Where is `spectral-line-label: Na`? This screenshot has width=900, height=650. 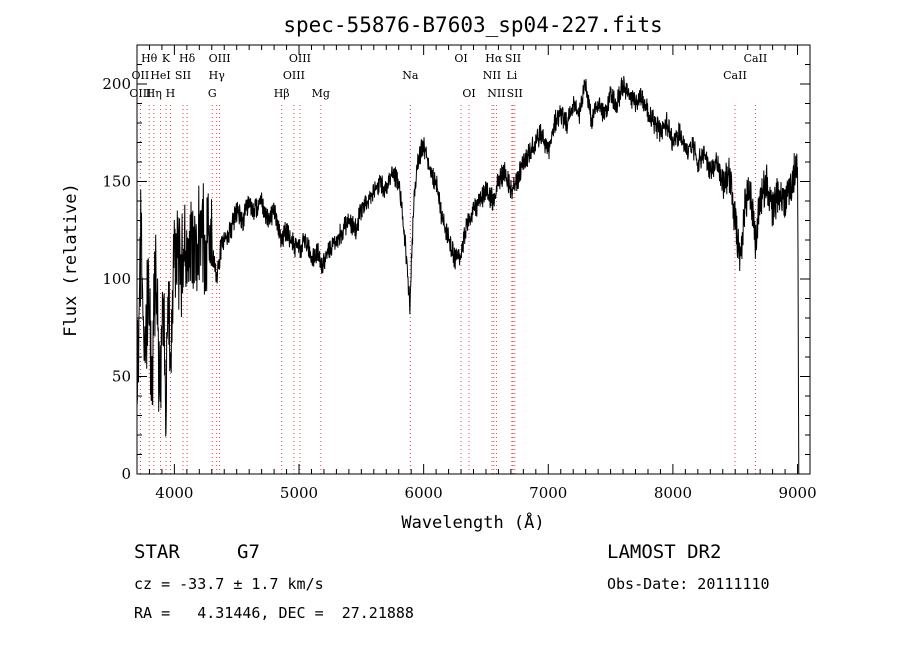
spectral-line-label: Na is located at coordinates (410, 75).